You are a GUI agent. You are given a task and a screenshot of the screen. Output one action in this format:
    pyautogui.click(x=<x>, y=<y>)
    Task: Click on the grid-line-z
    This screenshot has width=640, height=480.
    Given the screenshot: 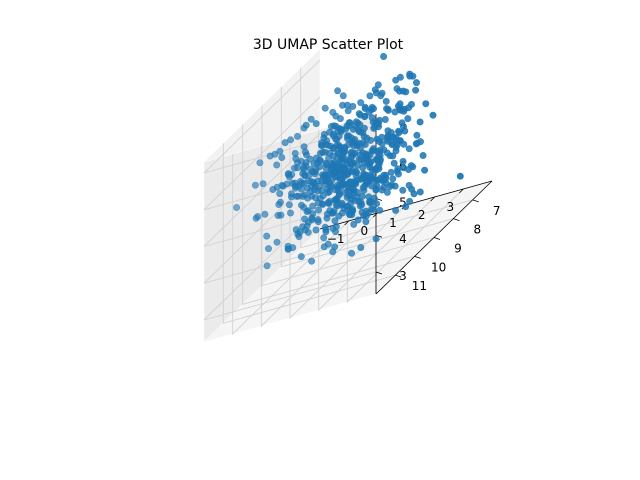 What is the action you would take?
    pyautogui.click(x=290, y=263)
    